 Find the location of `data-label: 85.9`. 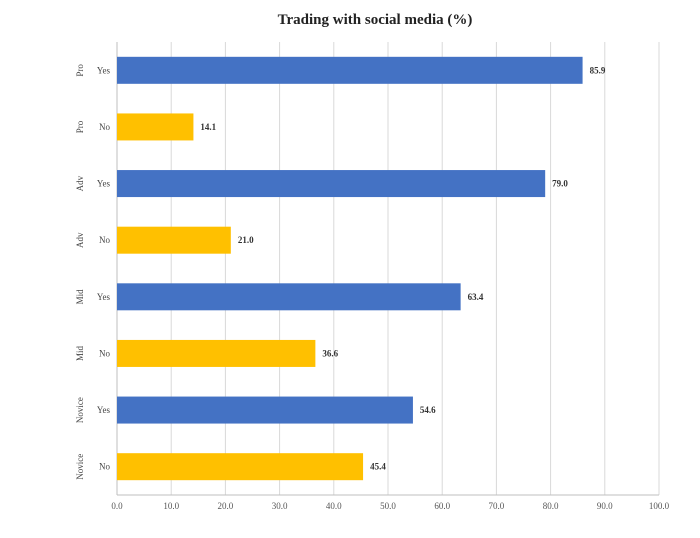

data-label: 85.9 is located at coordinates (598, 70).